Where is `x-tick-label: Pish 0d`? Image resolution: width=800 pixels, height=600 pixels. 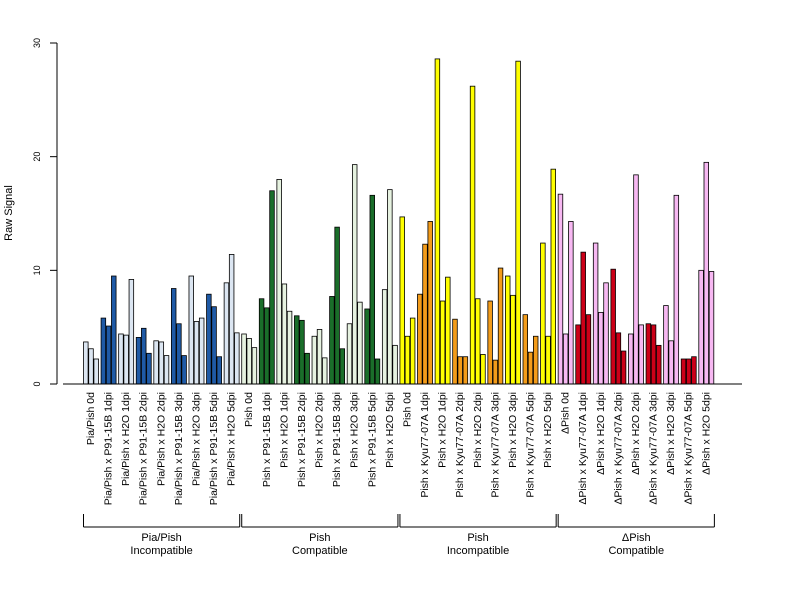 x-tick-label: Pish 0d is located at coordinates (407, 409).